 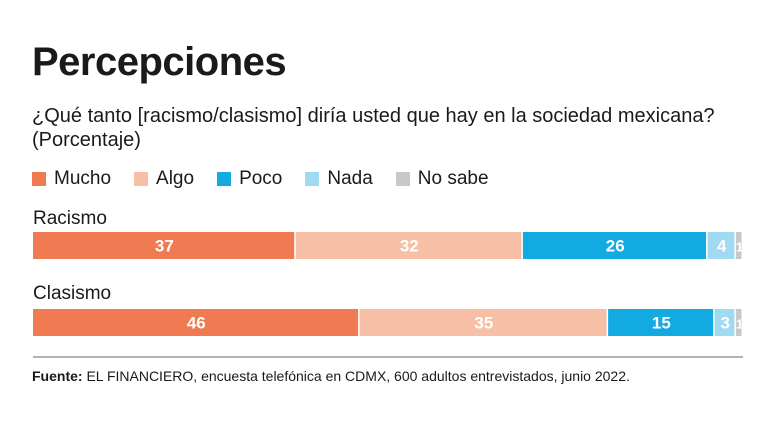 What do you see at coordinates (350, 178) in the screenshot?
I see `legend-label-nada: Nada` at bounding box center [350, 178].